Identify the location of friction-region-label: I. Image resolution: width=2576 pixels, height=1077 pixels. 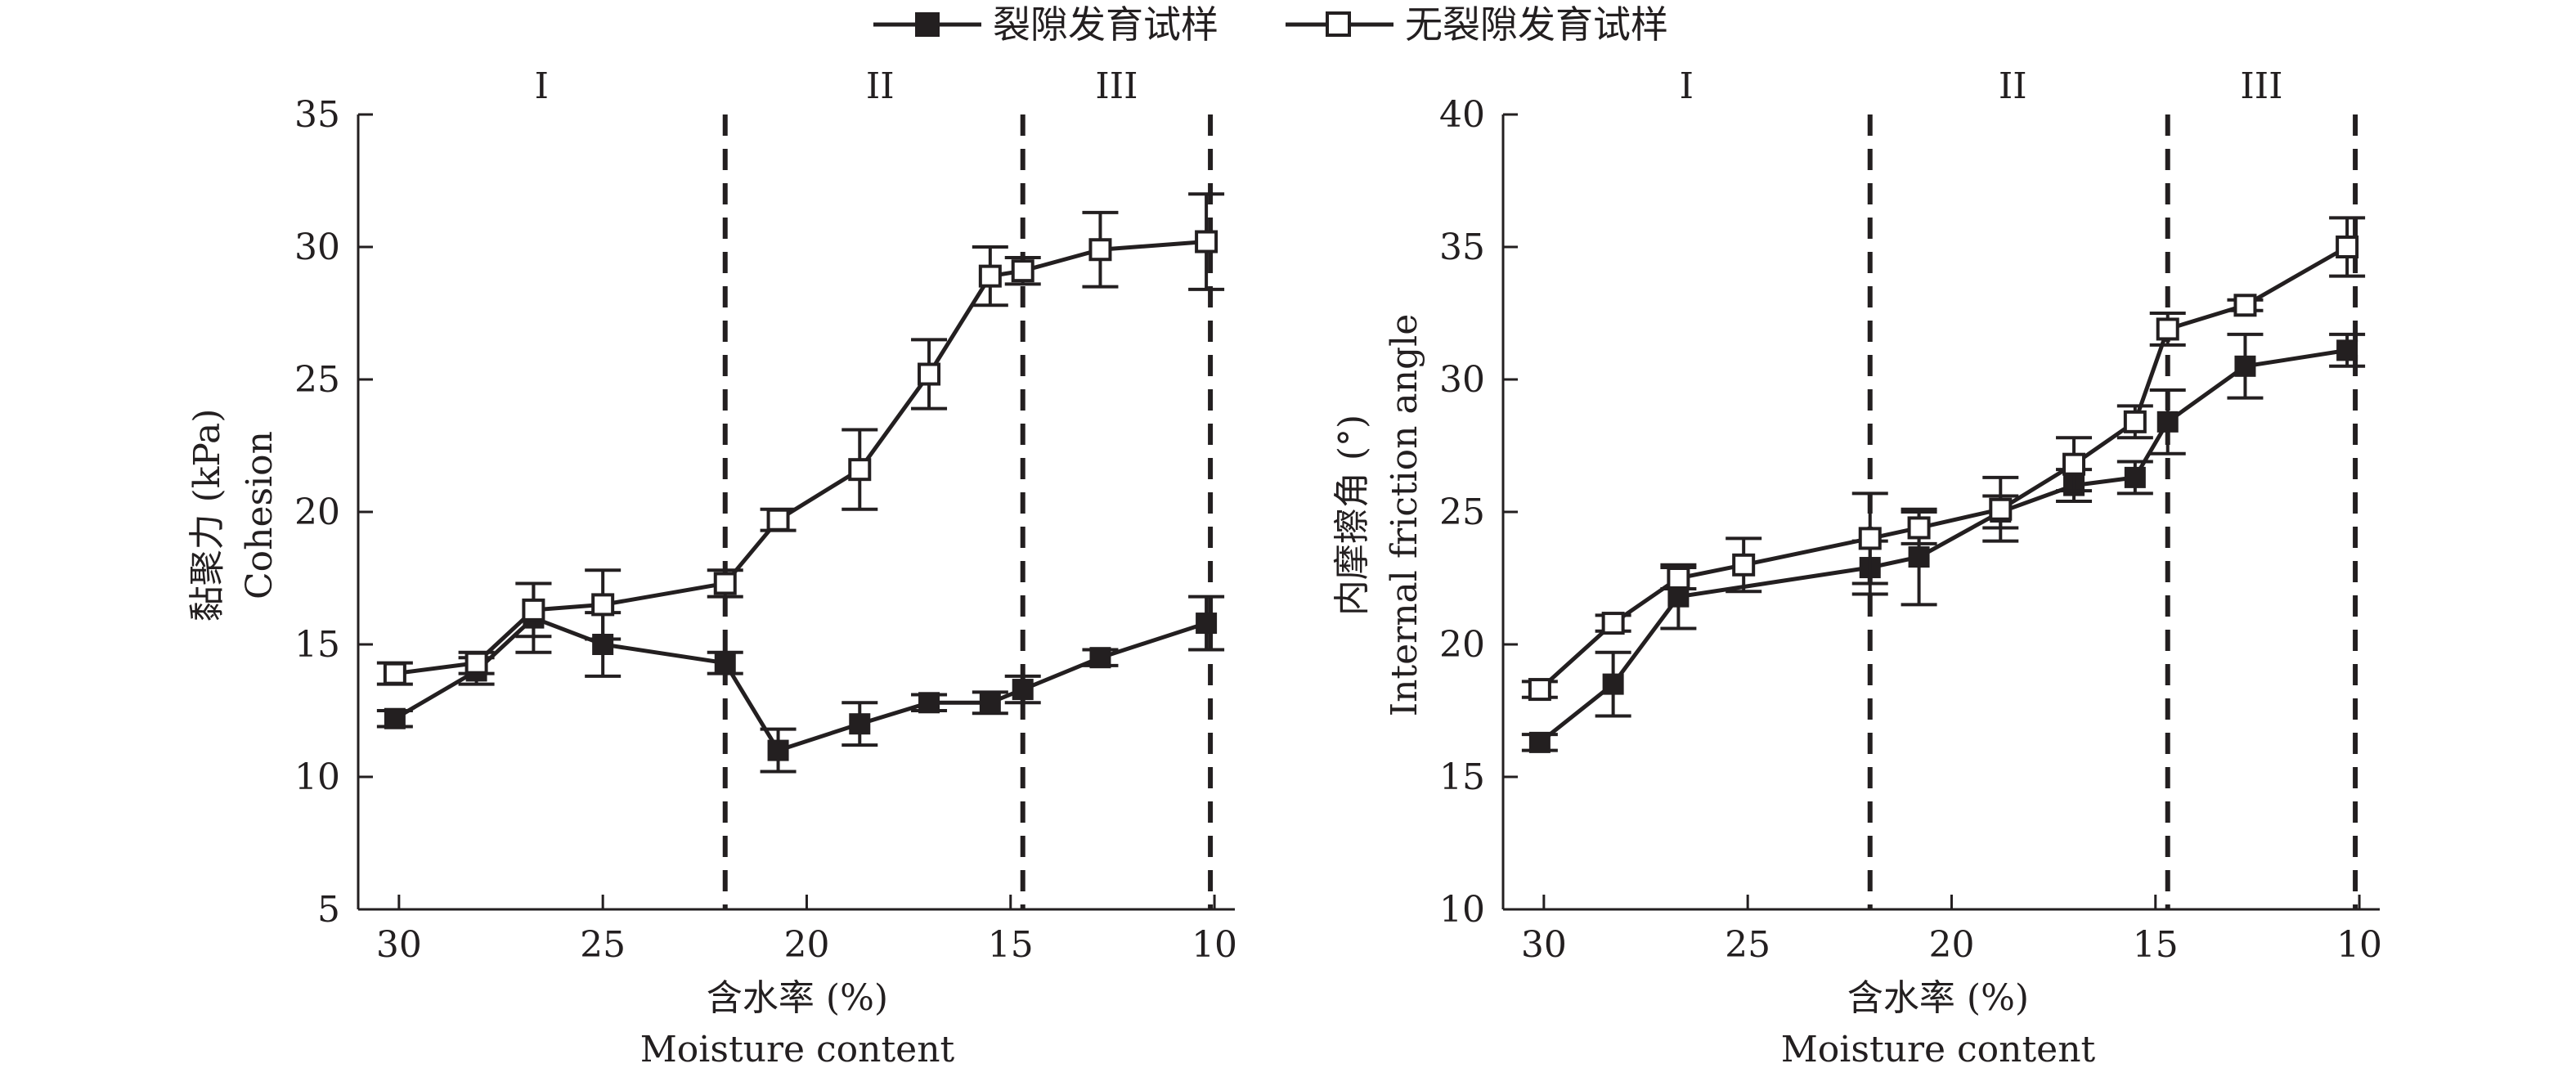
(1687, 86).